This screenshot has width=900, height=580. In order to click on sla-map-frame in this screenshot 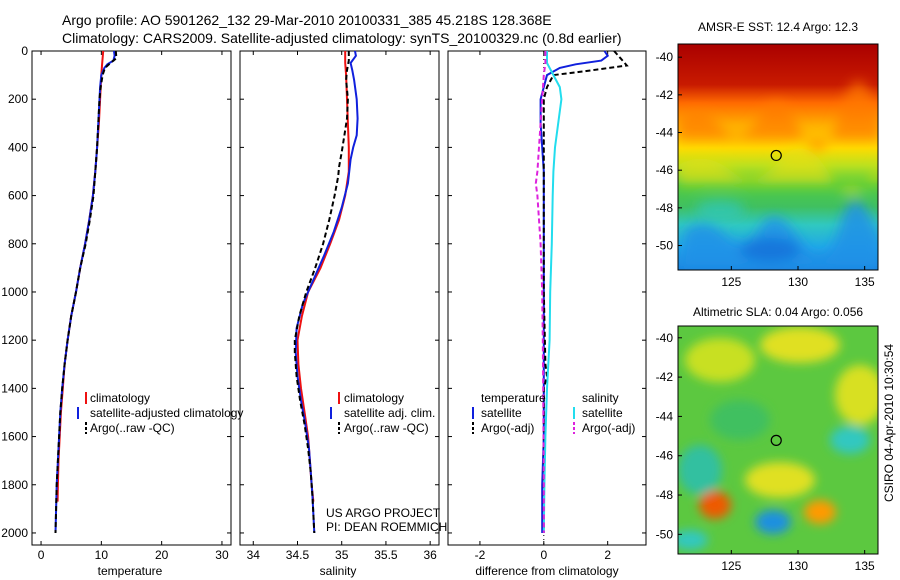, I will do `click(778, 440)`.